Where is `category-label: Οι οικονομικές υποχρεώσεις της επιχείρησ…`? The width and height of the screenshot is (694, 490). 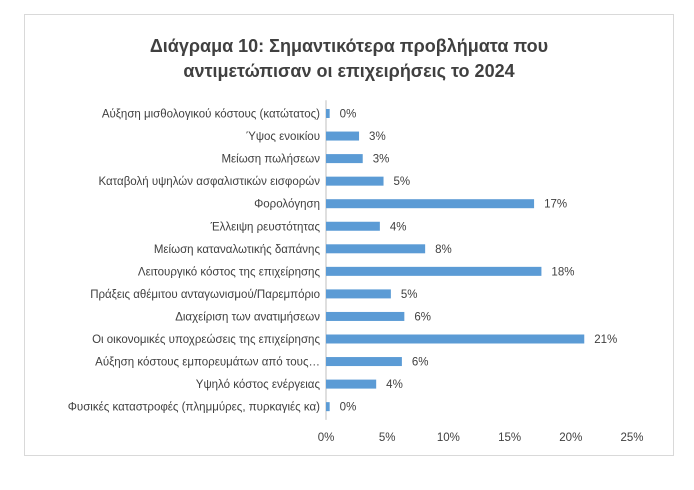
category-label: Οι οικονομικές υποχρεώσεις της επιχείρησ… is located at coordinates (206, 340).